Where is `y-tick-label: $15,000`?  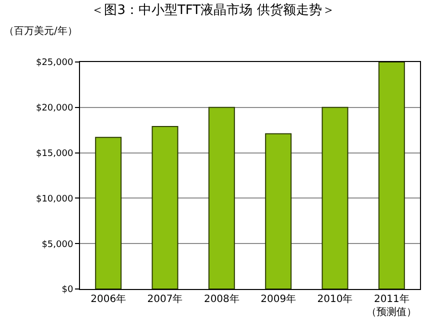
y-tick-label: $15,000 is located at coordinates (55, 153).